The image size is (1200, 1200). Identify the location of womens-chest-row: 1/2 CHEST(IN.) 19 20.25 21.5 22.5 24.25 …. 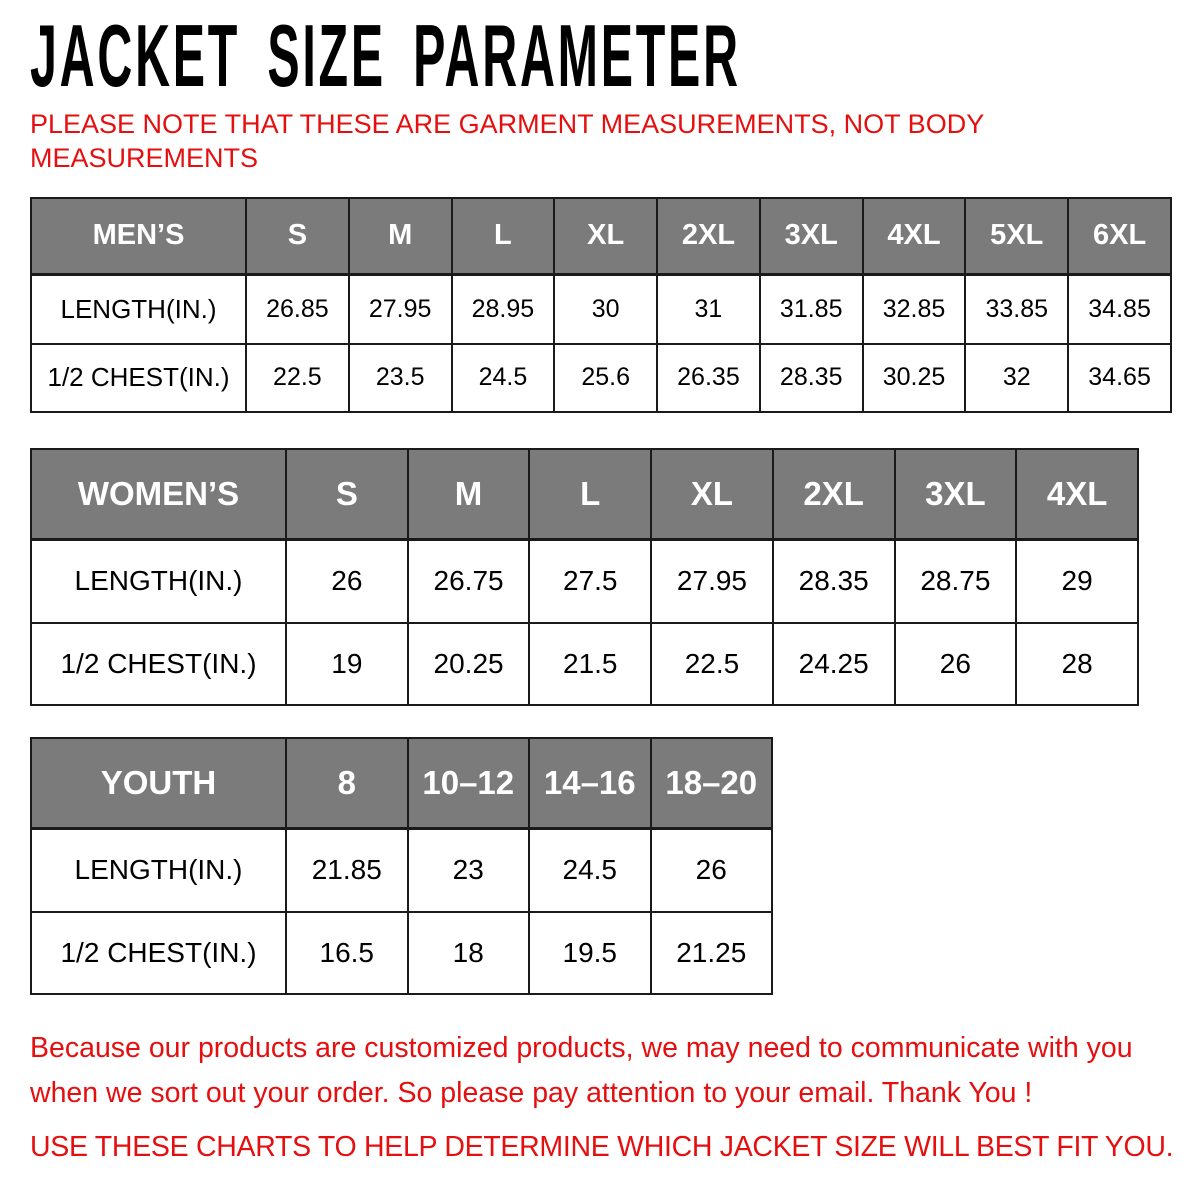
(584, 664).